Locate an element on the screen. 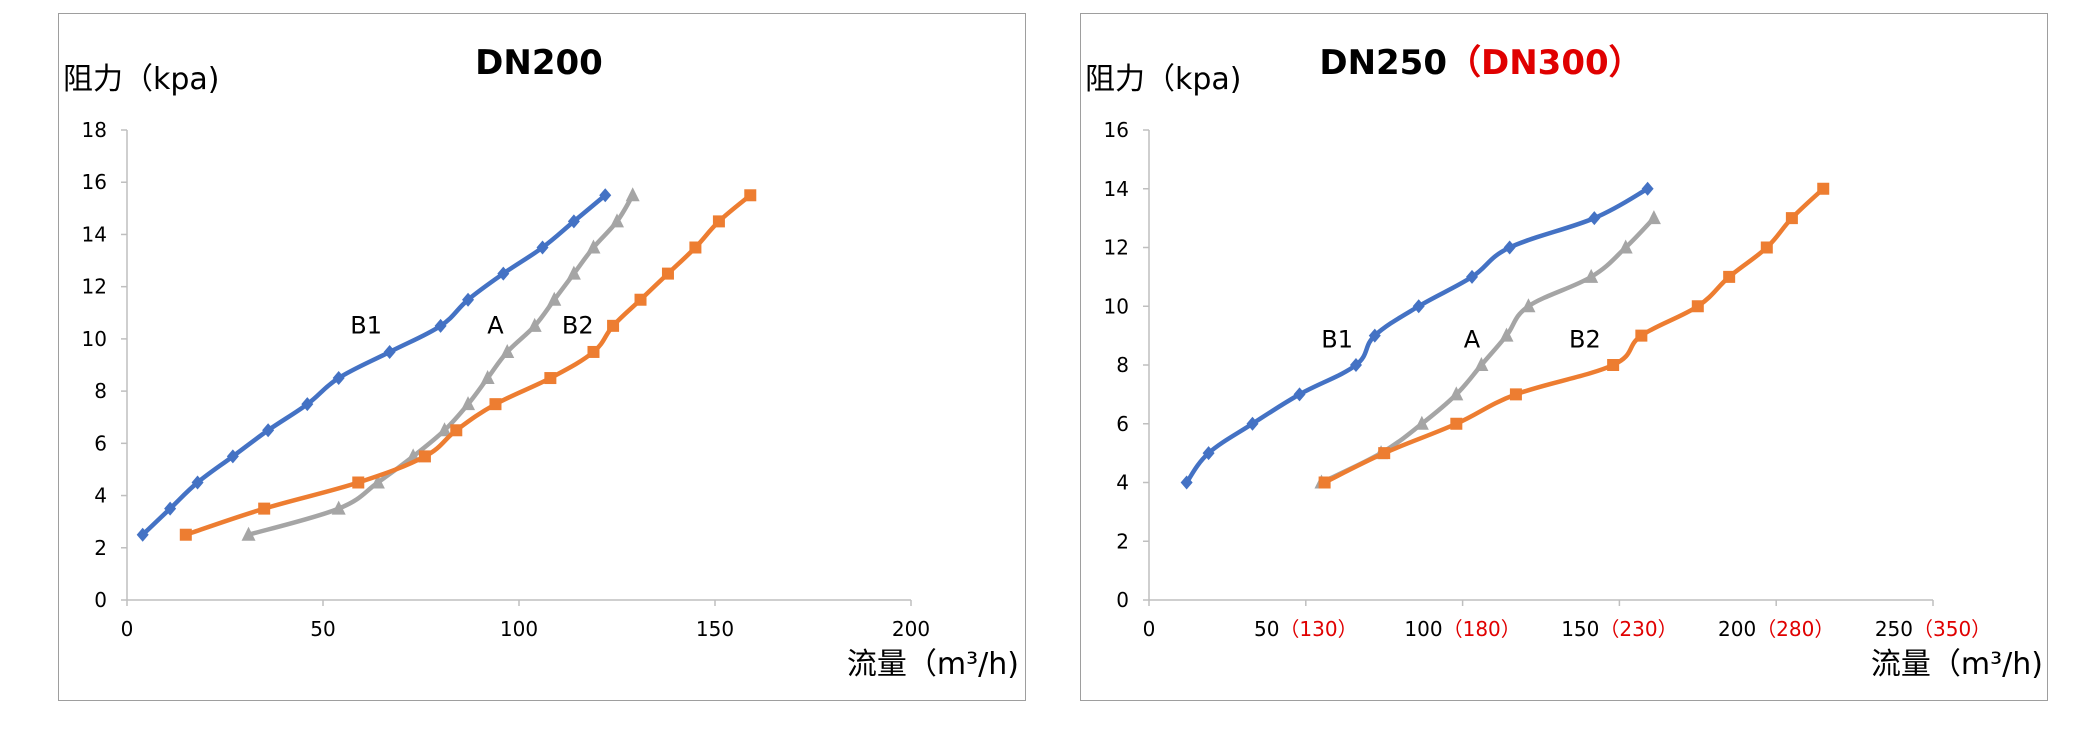 The width and height of the screenshot is (2098, 739). x-tick-label: 100（180） is located at coordinates (1462, 629).